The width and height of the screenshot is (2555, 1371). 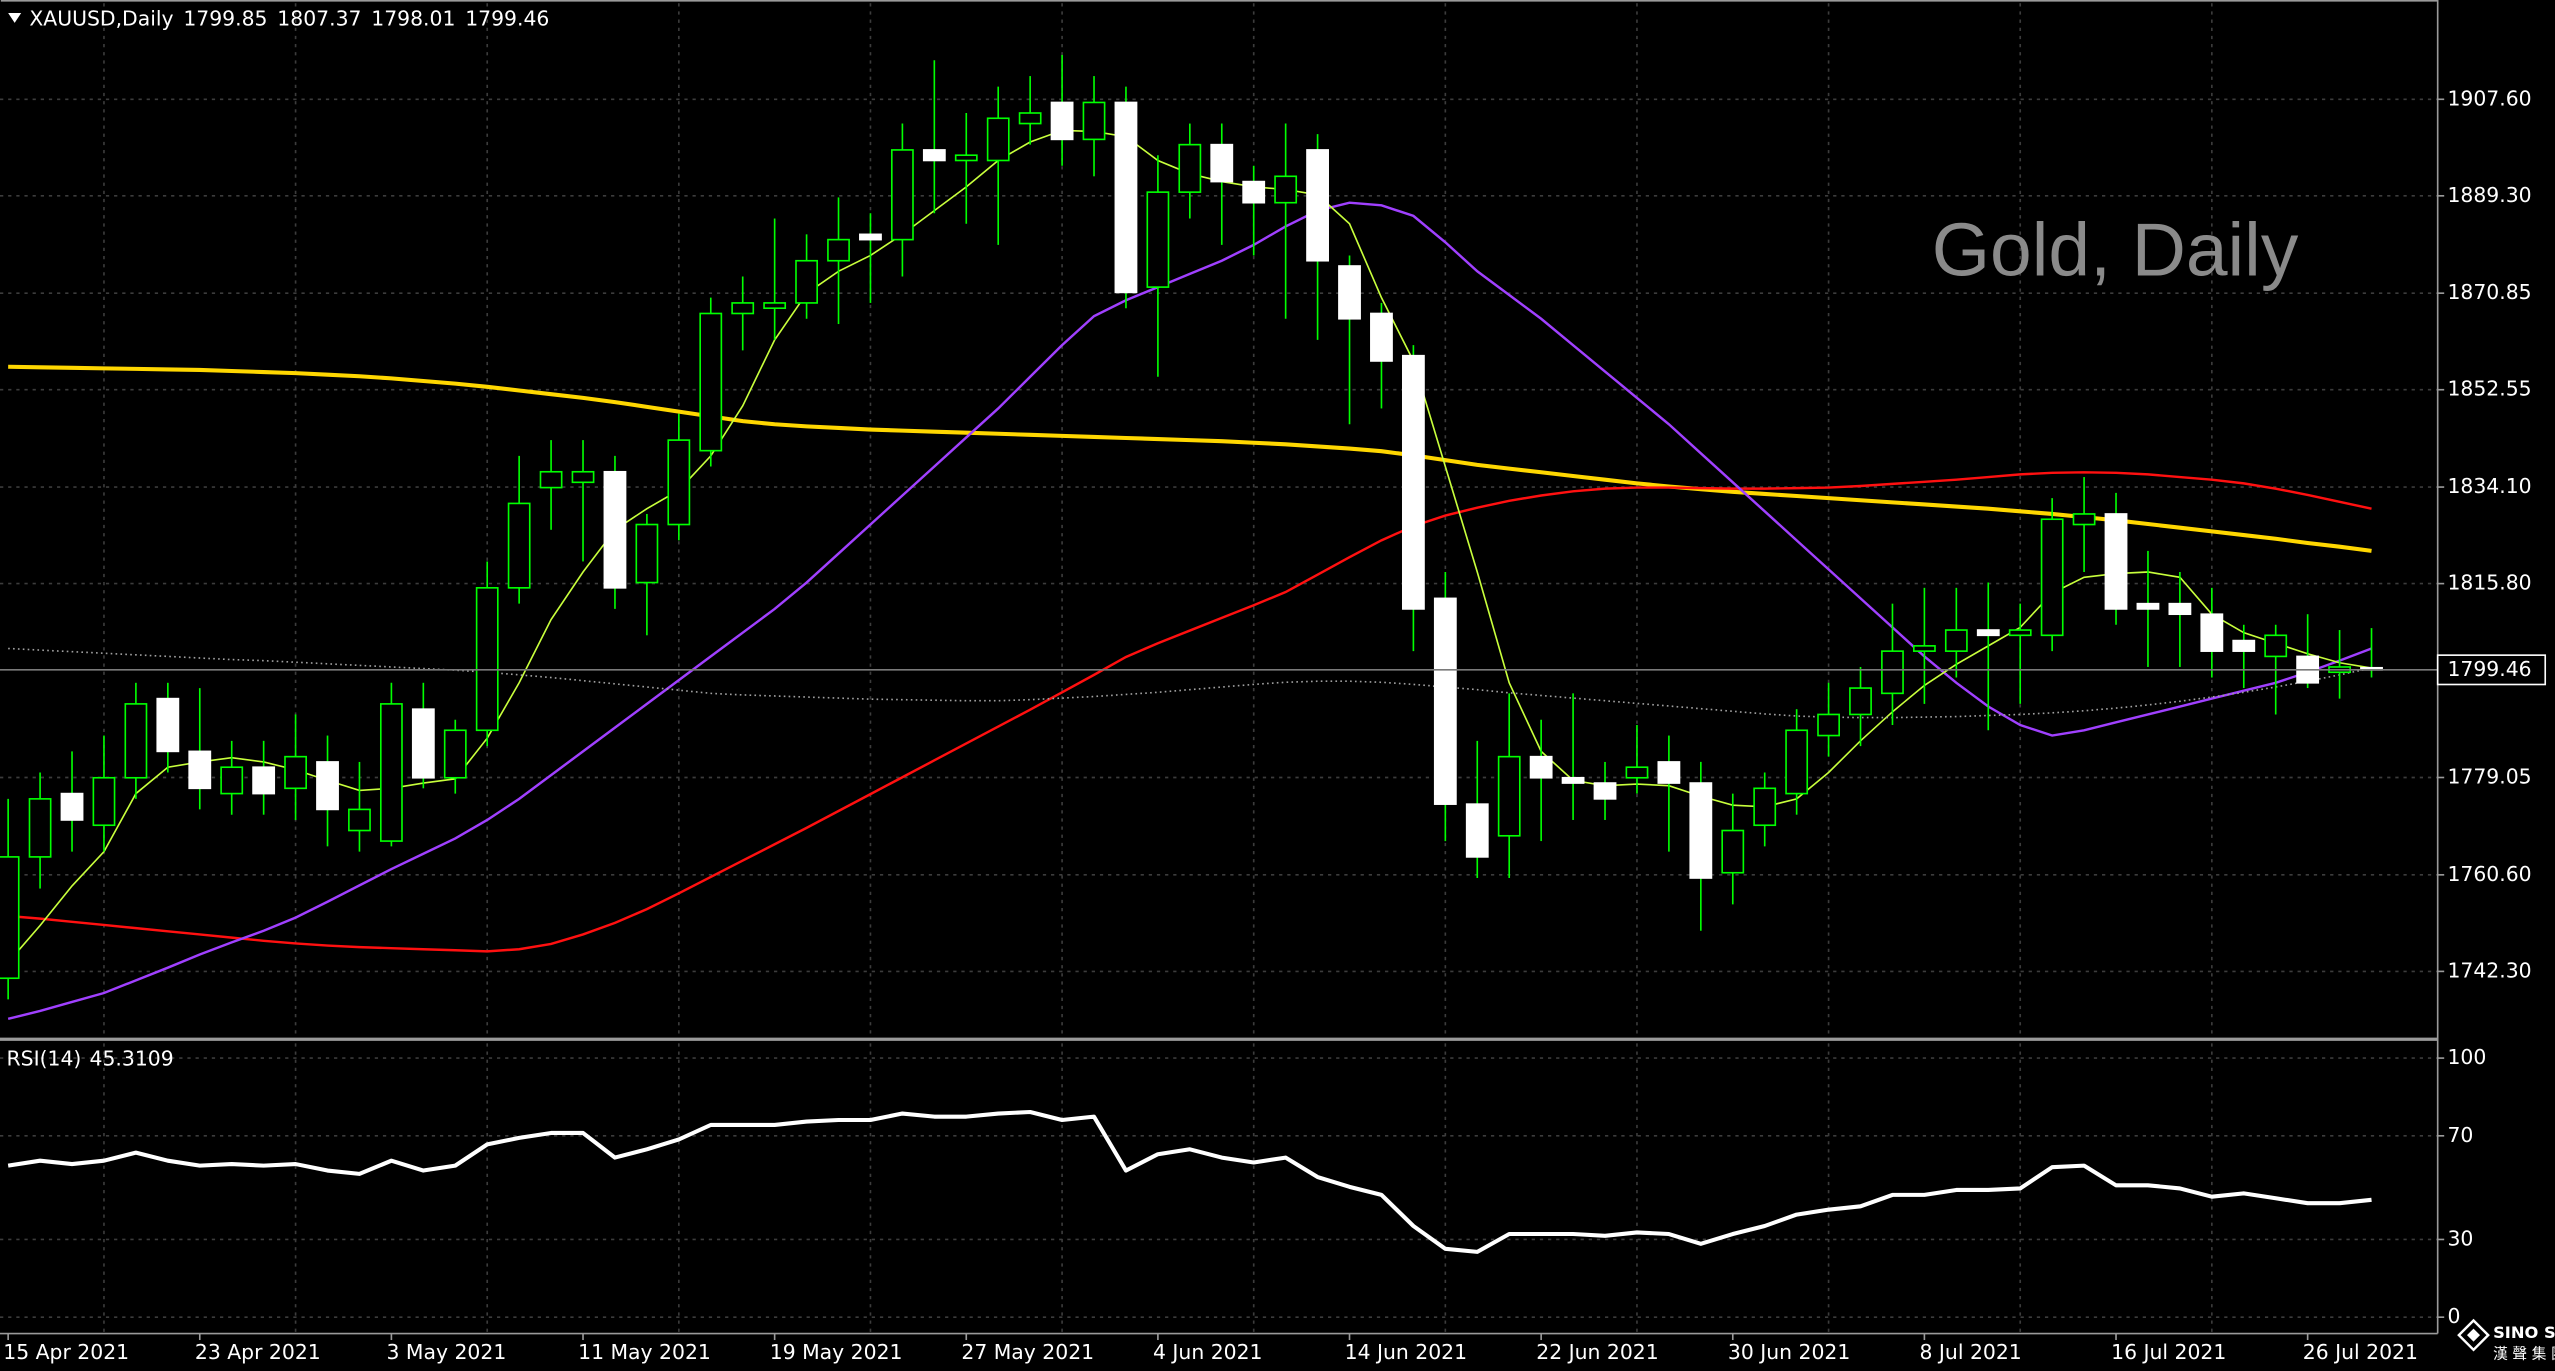 I want to click on title-symbol: XAUUSD,Daily, so click(x=101, y=19).